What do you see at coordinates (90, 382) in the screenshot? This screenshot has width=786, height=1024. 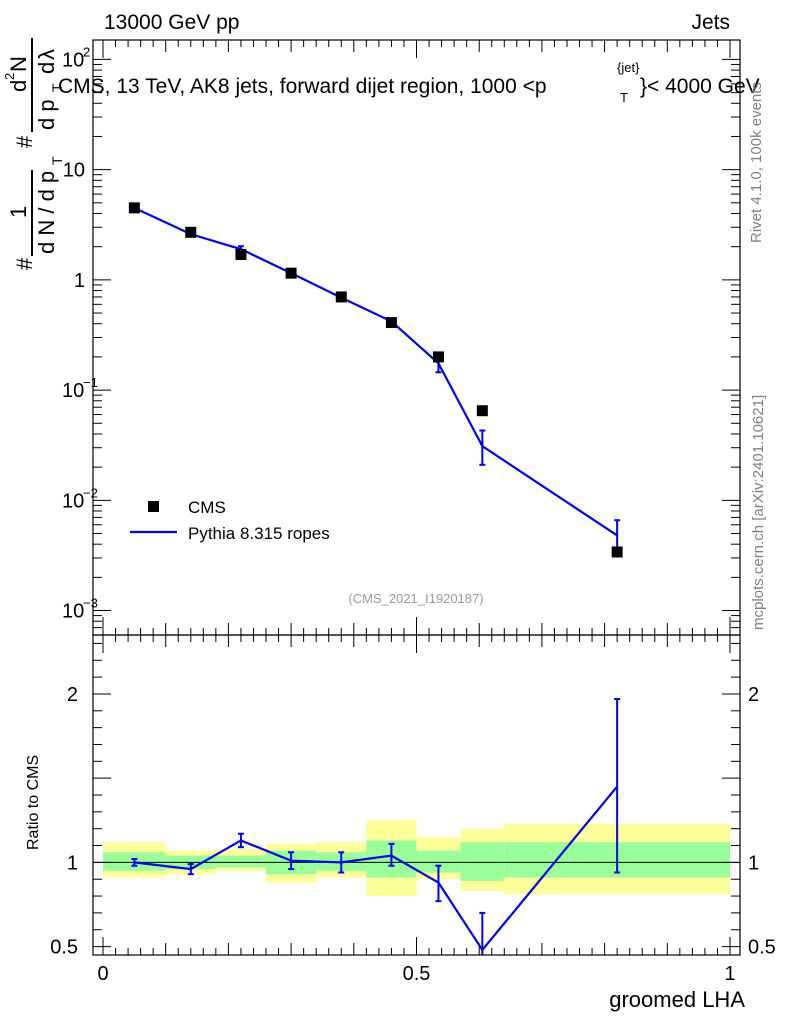 I see `y-tick-label-exp: −1` at bounding box center [90, 382].